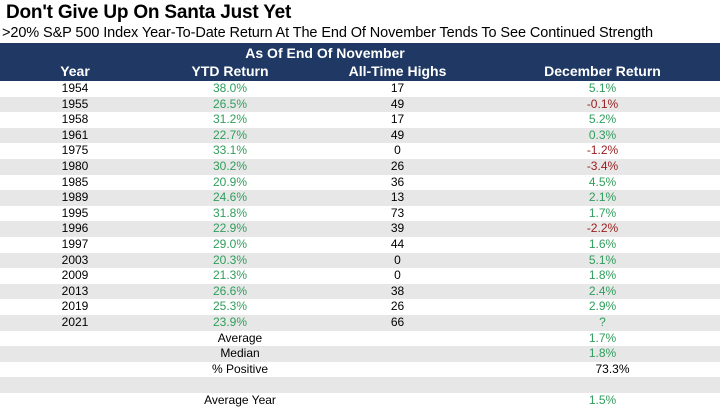 The width and height of the screenshot is (720, 408). I want to click on summary-row: % Positive 73.3%, so click(360, 370).